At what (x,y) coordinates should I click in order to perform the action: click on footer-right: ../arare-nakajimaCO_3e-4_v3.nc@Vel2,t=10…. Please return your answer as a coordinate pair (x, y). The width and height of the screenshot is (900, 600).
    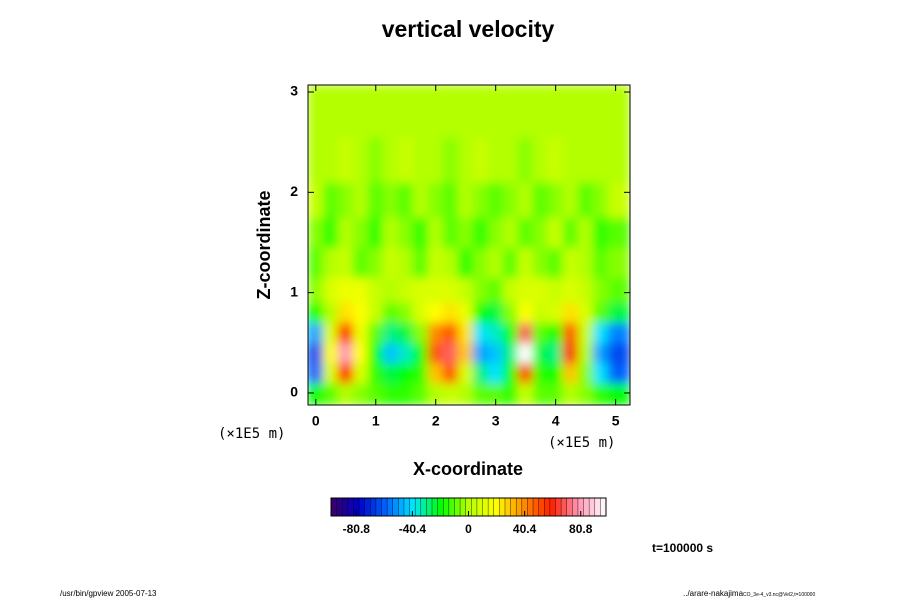
    Looking at the image, I should click on (749, 593).